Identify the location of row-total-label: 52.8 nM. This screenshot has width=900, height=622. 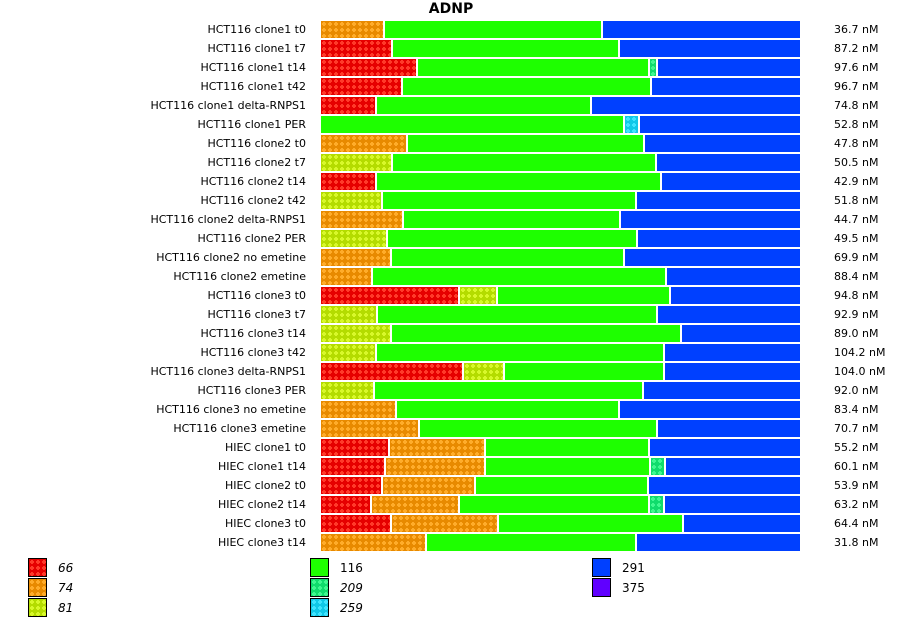
(856, 124).